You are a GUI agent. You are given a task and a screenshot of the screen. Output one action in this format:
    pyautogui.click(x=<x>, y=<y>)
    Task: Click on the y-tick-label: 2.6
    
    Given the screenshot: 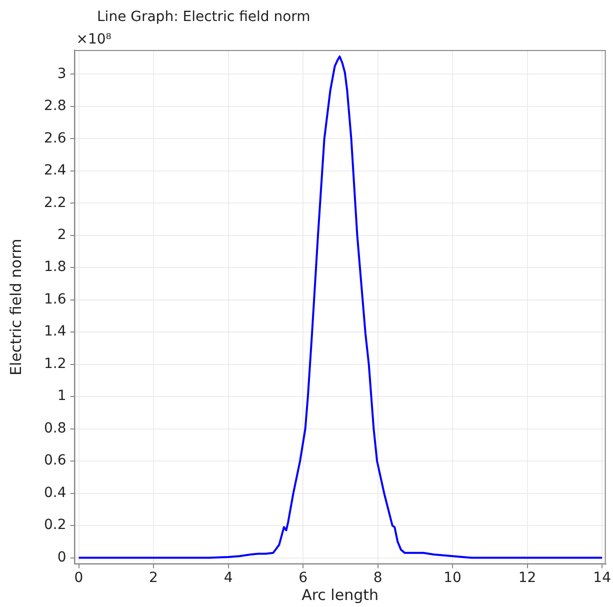 What is the action you would take?
    pyautogui.click(x=55, y=138)
    